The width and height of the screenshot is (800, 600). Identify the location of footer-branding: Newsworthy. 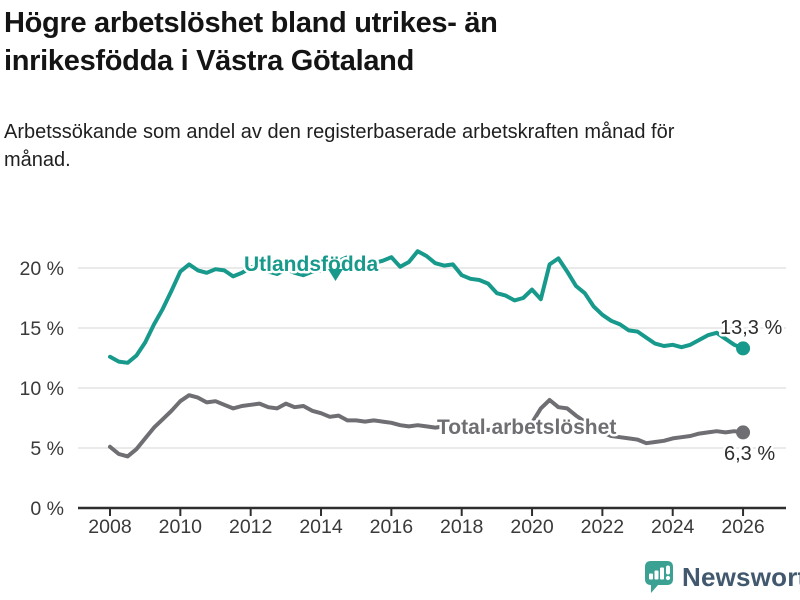
(721, 577).